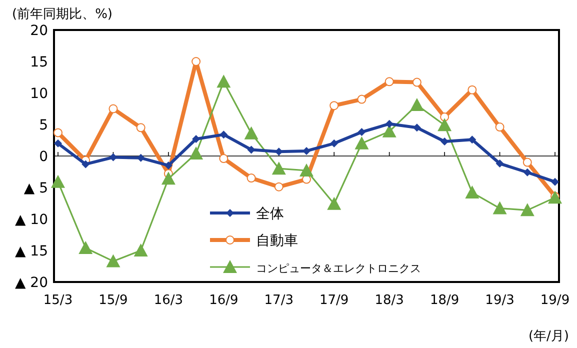 The height and width of the screenshot is (348, 577). I want to click on y-tick-label: 10, so click(39, 94).